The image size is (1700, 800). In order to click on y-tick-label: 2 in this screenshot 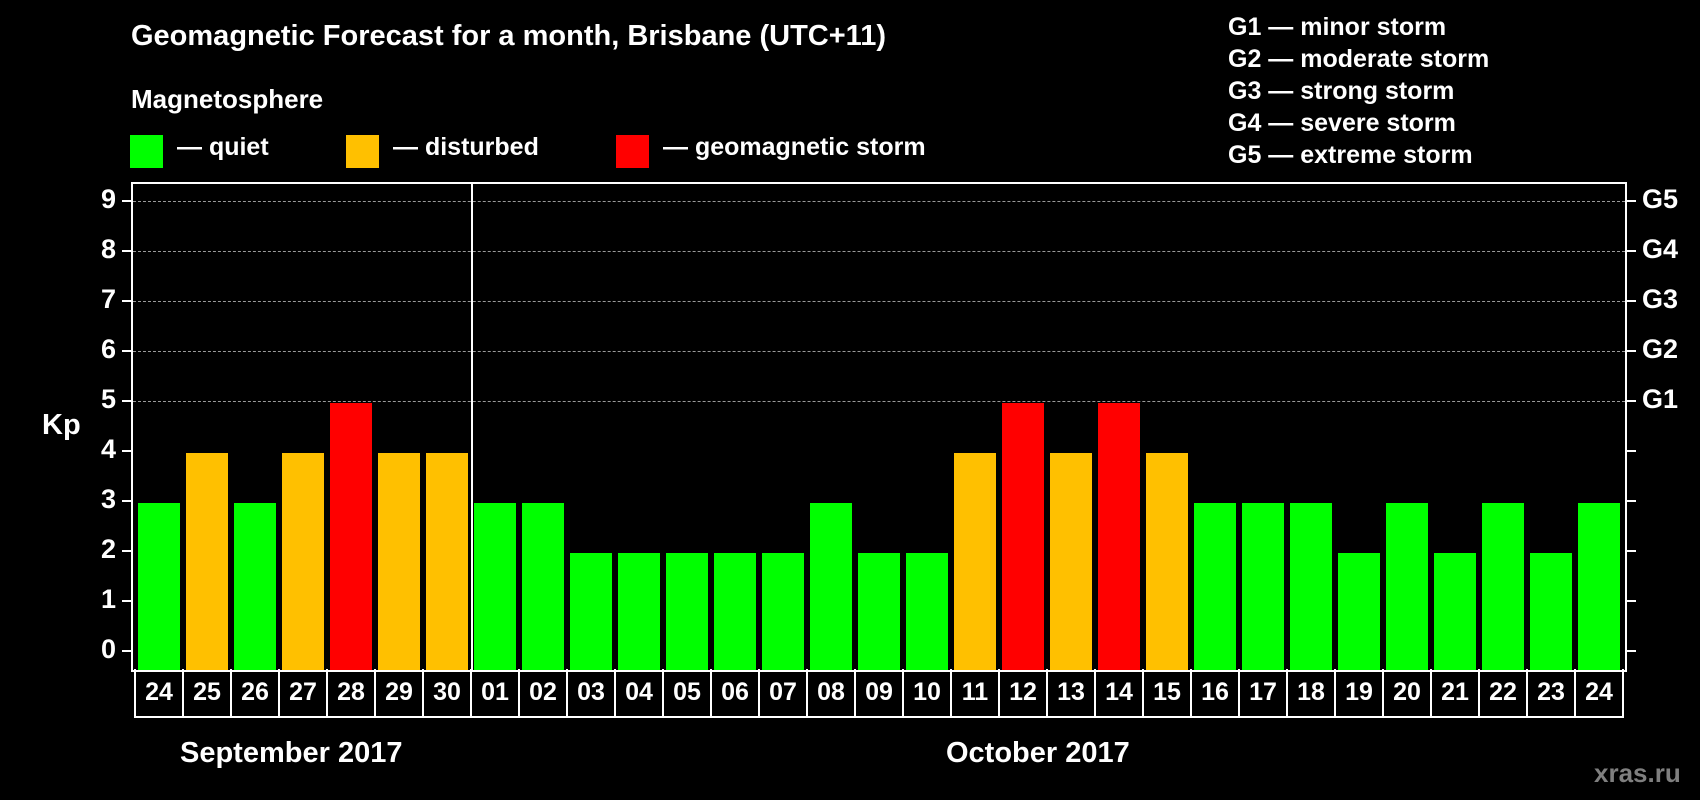, I will do `click(108, 549)`.